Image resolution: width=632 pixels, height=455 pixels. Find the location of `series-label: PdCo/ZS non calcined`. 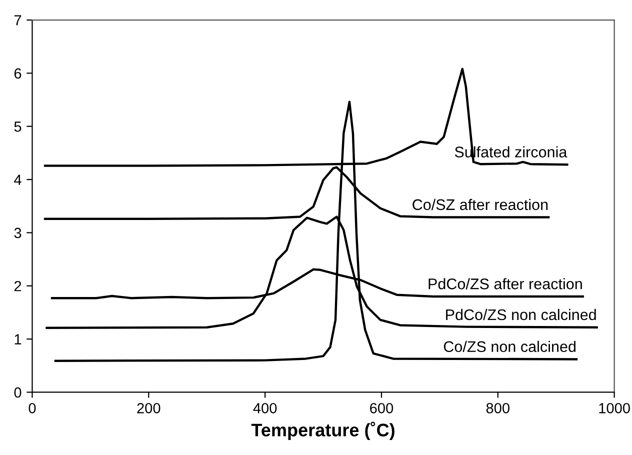

series-label: PdCo/ZS non calcined is located at coordinates (521, 314).